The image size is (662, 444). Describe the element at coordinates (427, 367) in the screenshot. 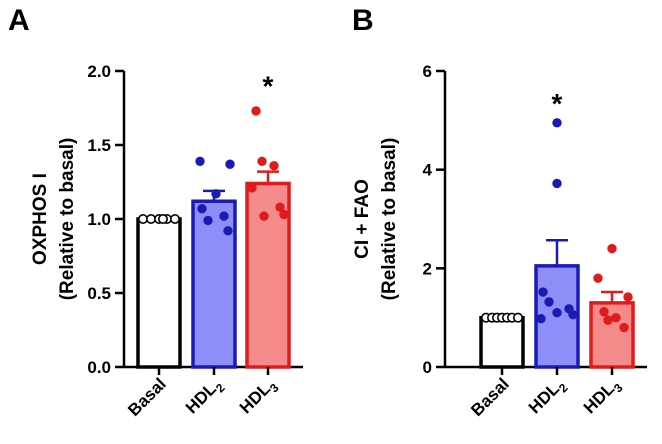

I see `y-tick-label: 0` at that location.